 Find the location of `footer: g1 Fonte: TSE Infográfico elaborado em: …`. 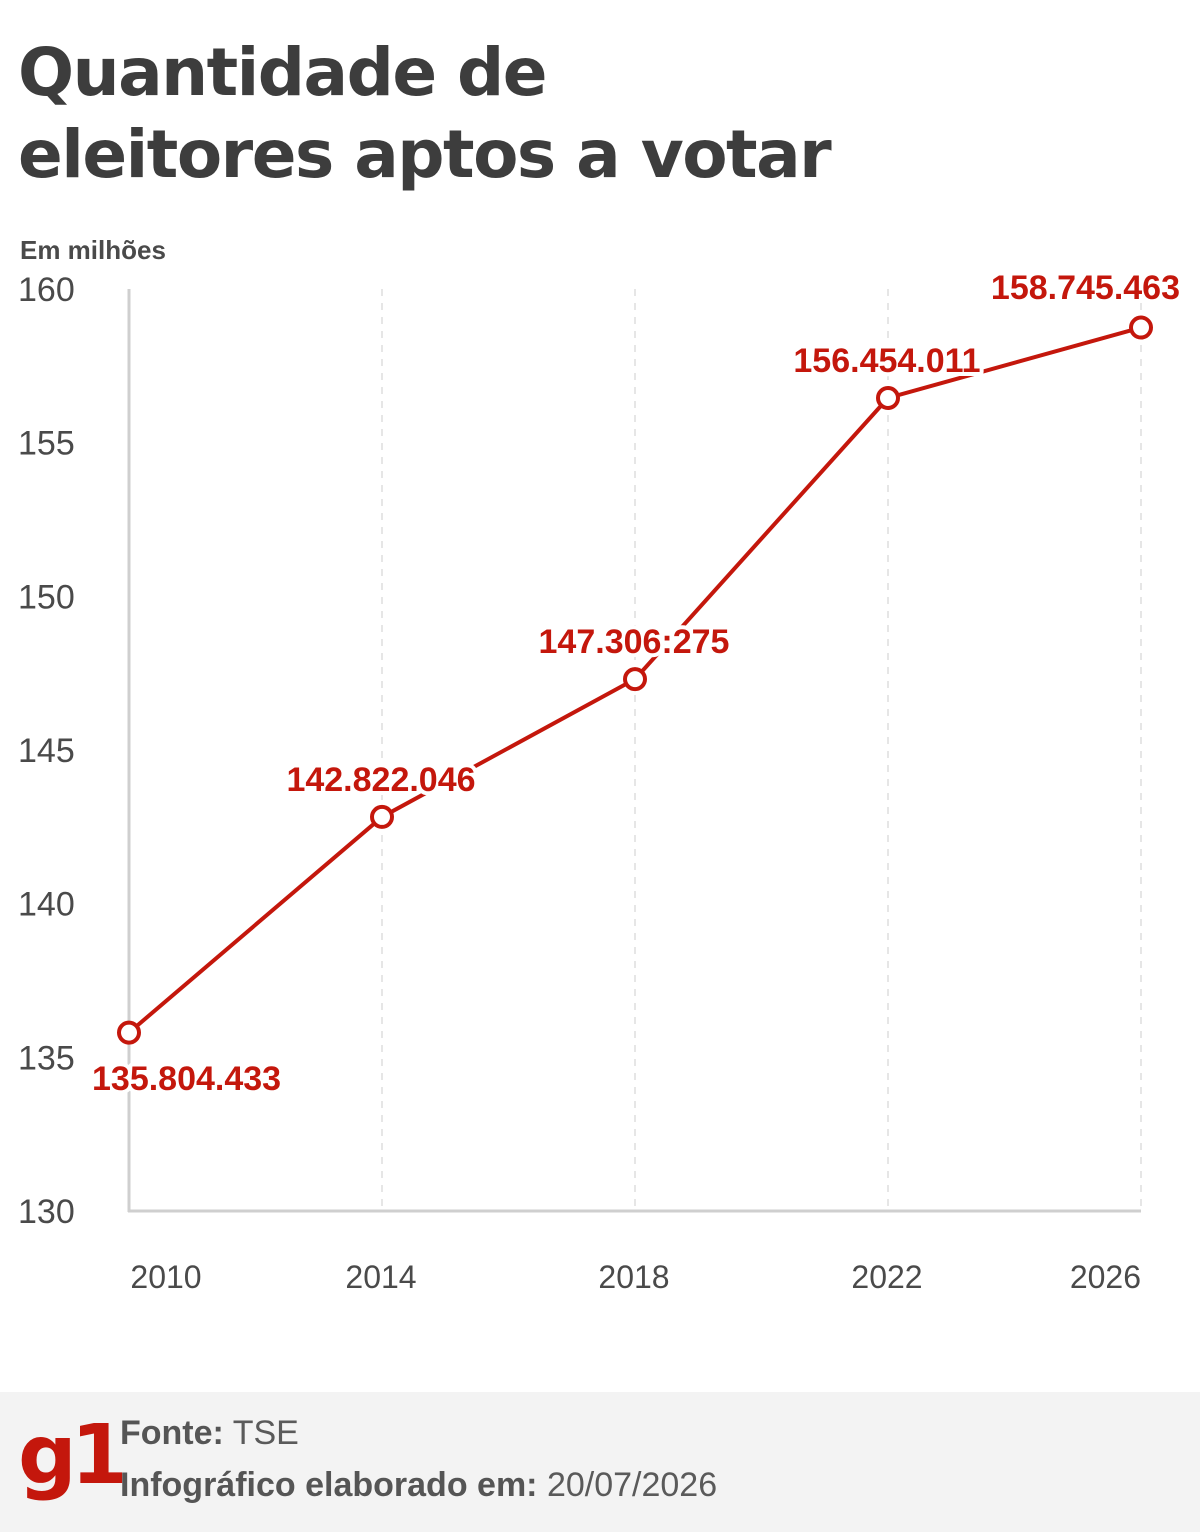

footer: g1 Fonte: TSE Infográfico elaborado em: … is located at coordinates (600, 1462).